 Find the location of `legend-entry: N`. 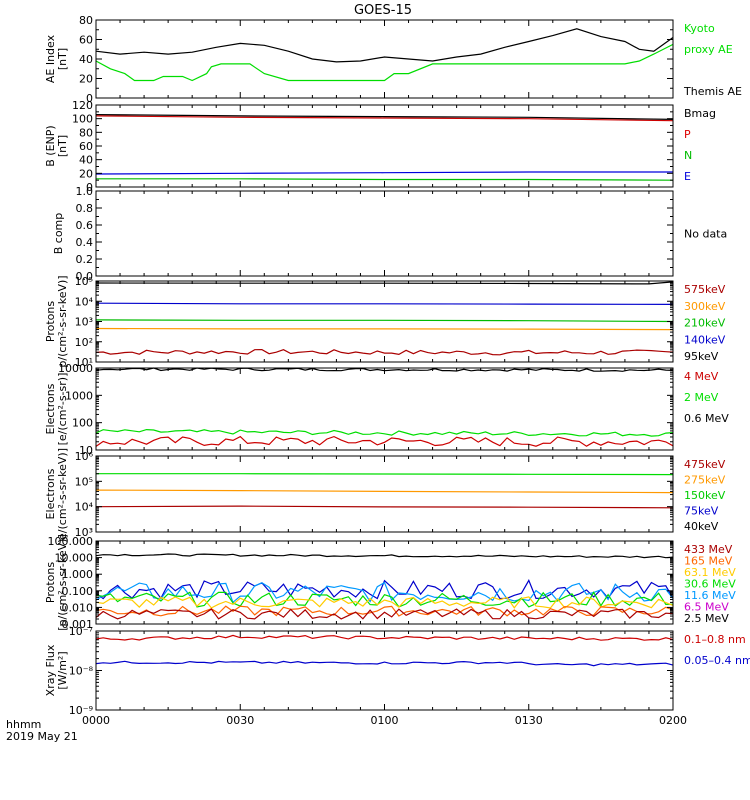

legend-entry: N is located at coordinates (688, 155).